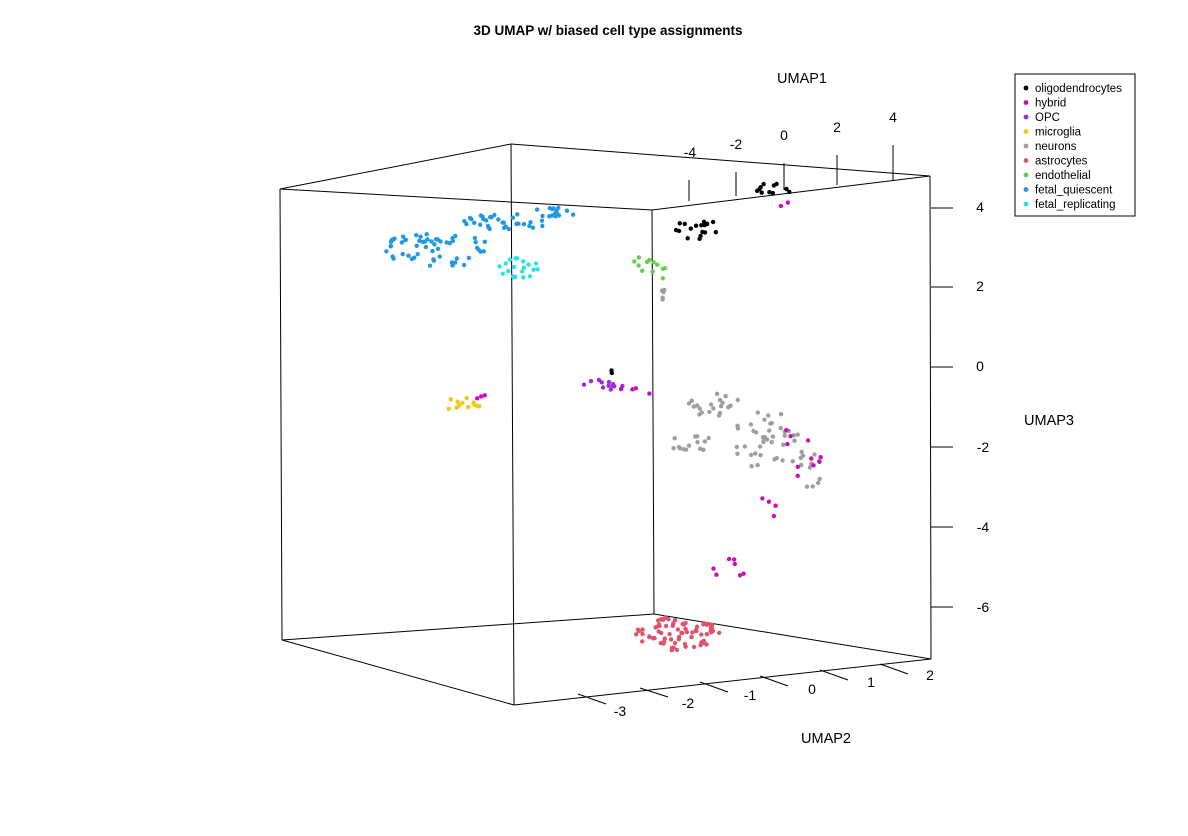 Image resolution: width=1188 pixels, height=836 pixels. Describe the element at coordinates (1026, 117) in the screenshot. I see `legend-marker` at that location.